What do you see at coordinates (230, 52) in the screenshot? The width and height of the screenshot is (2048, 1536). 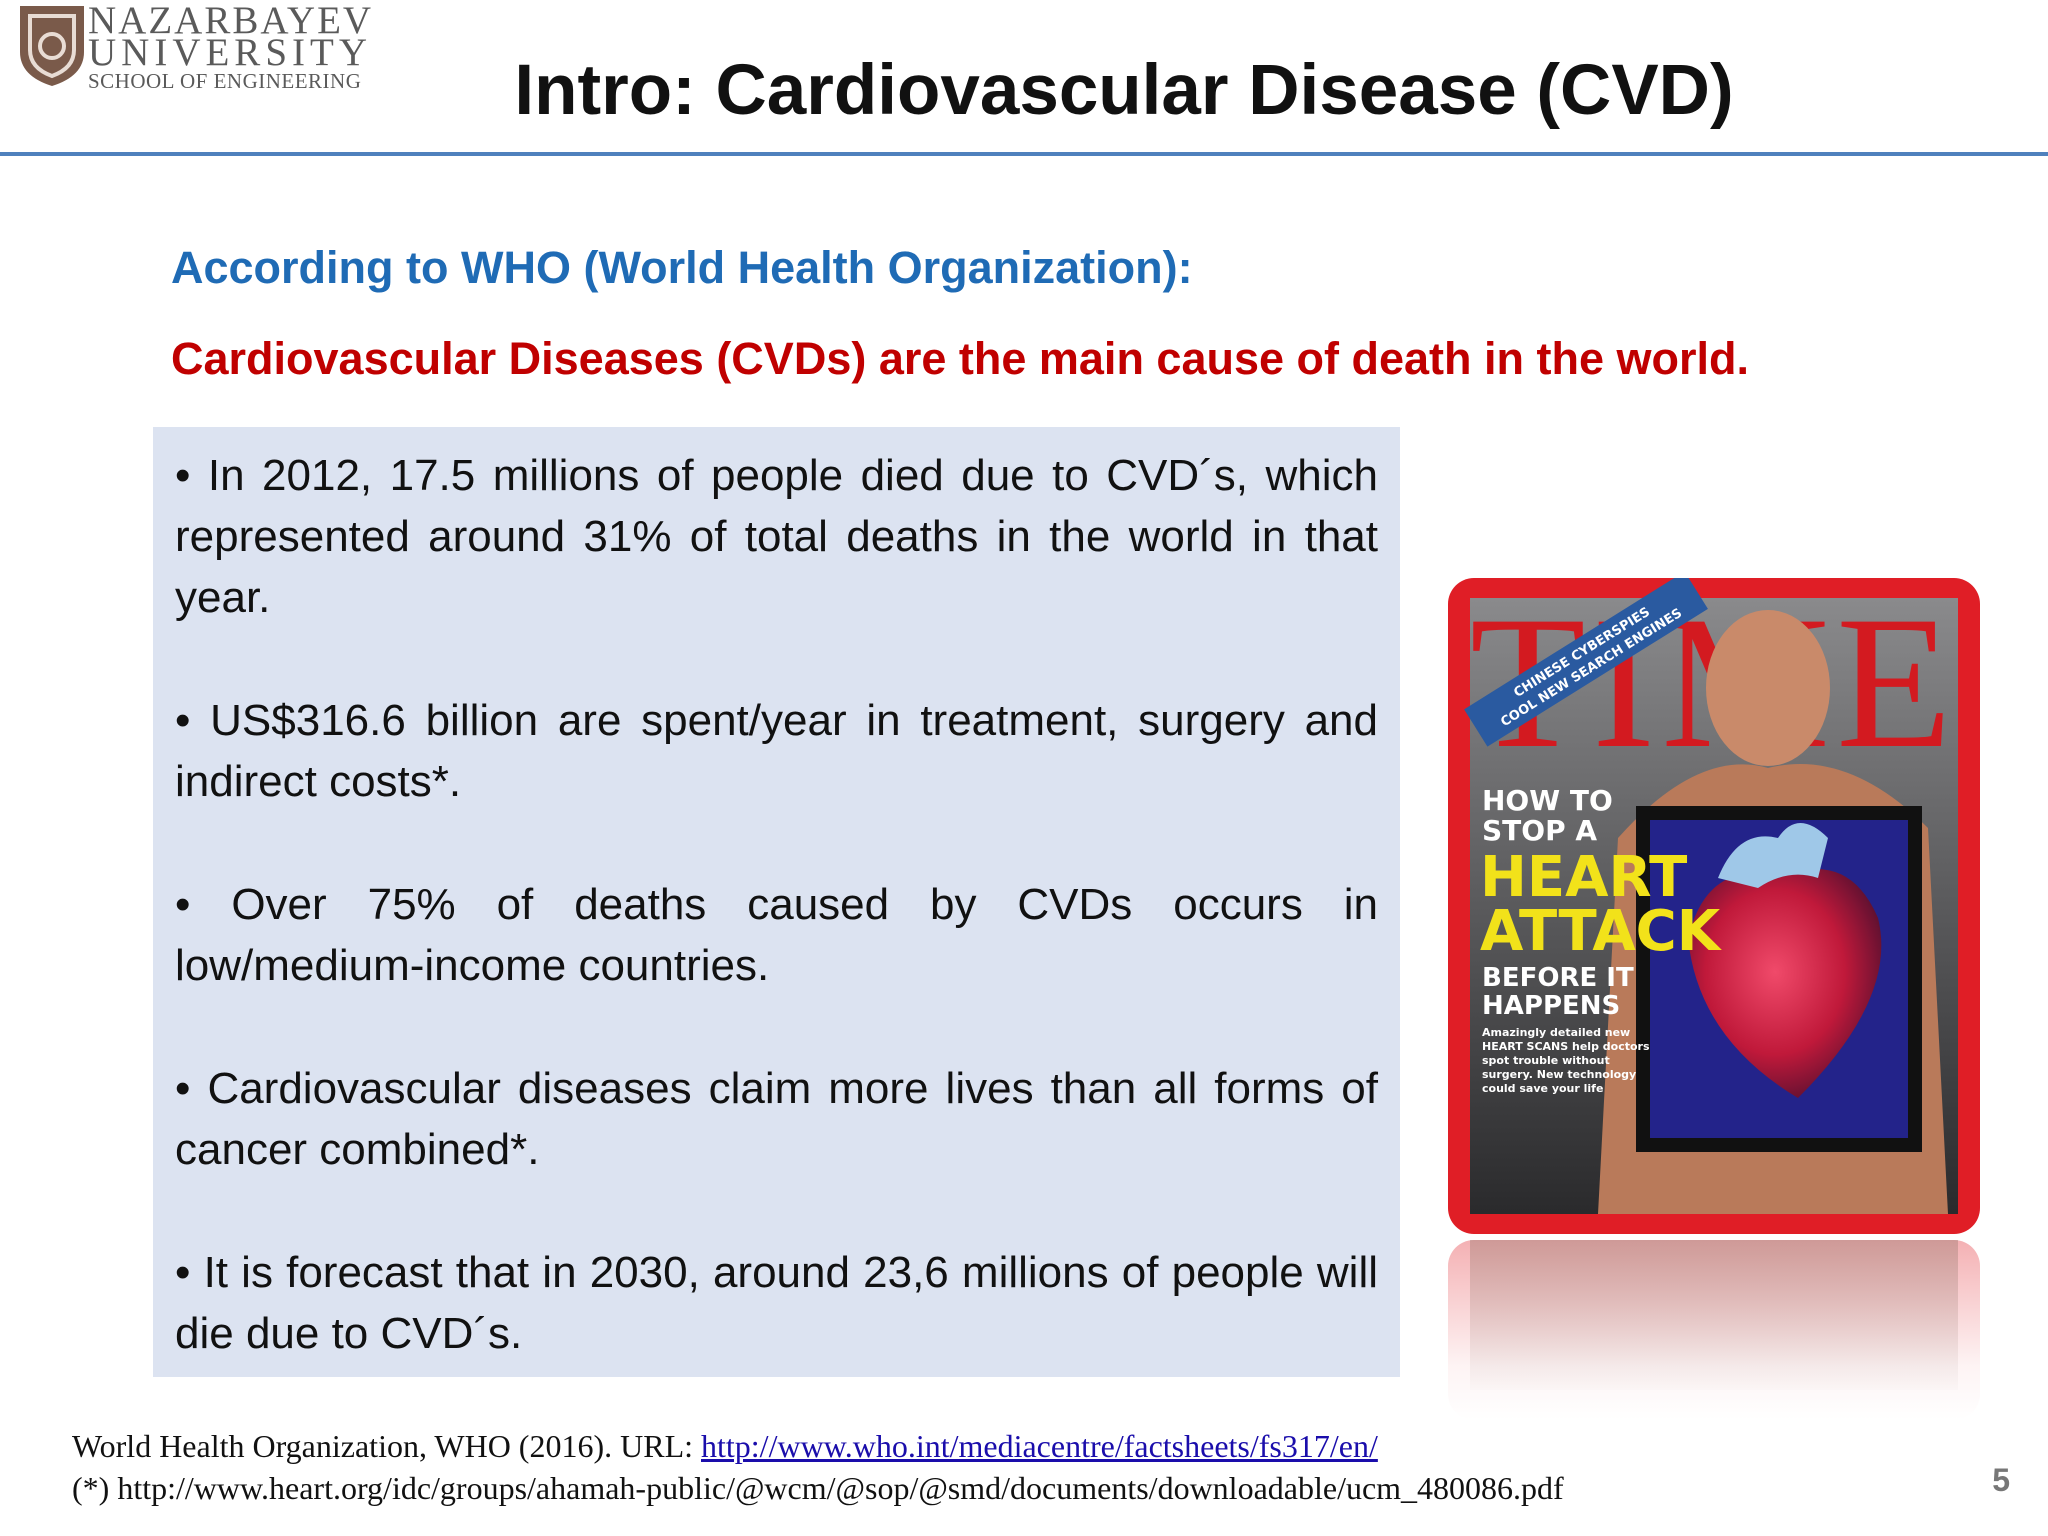 I see `logo-text-line2: UNIVERSITY` at bounding box center [230, 52].